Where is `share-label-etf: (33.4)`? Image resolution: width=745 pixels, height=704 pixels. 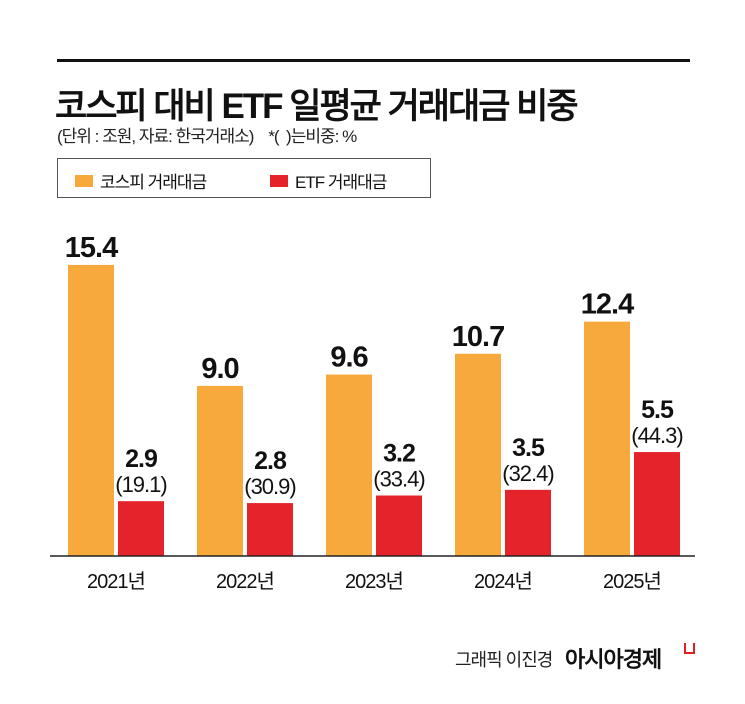
share-label-etf: (33.4) is located at coordinates (398, 479).